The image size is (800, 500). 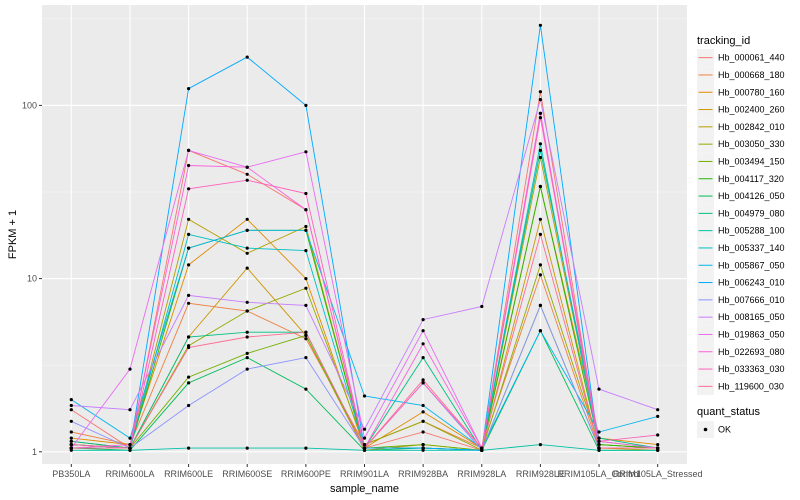 What do you see at coordinates (751, 58) in the screenshot?
I see `legend-label: Hb_000061_440` at bounding box center [751, 58].